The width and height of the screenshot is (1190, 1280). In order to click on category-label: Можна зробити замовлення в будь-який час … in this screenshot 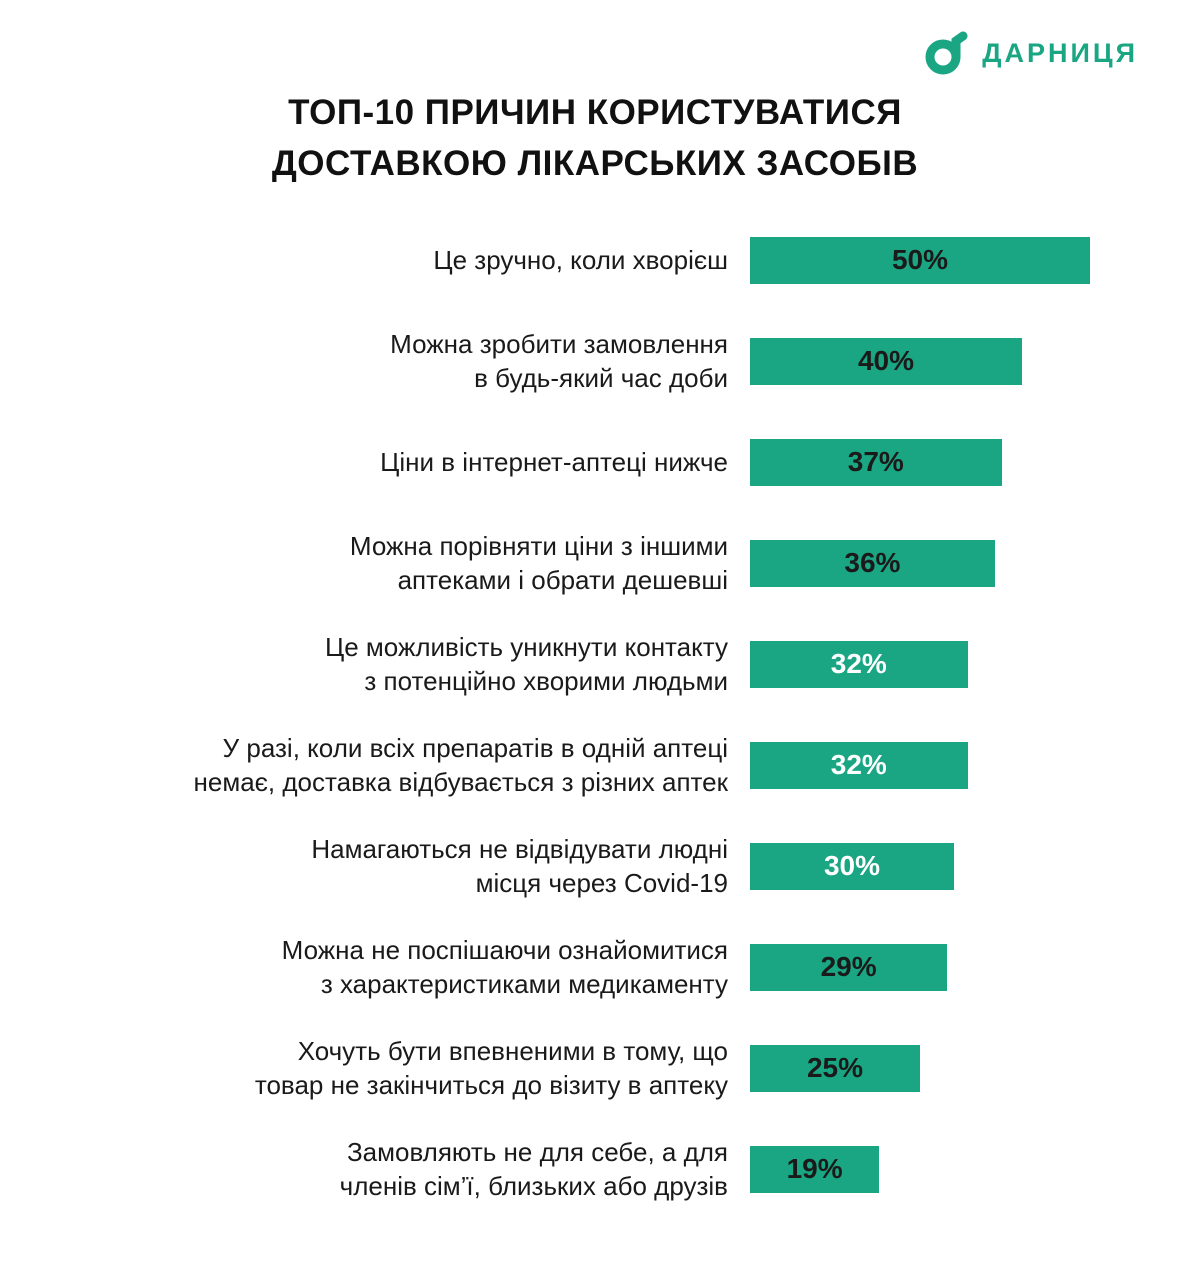, I will do `click(559, 360)`.